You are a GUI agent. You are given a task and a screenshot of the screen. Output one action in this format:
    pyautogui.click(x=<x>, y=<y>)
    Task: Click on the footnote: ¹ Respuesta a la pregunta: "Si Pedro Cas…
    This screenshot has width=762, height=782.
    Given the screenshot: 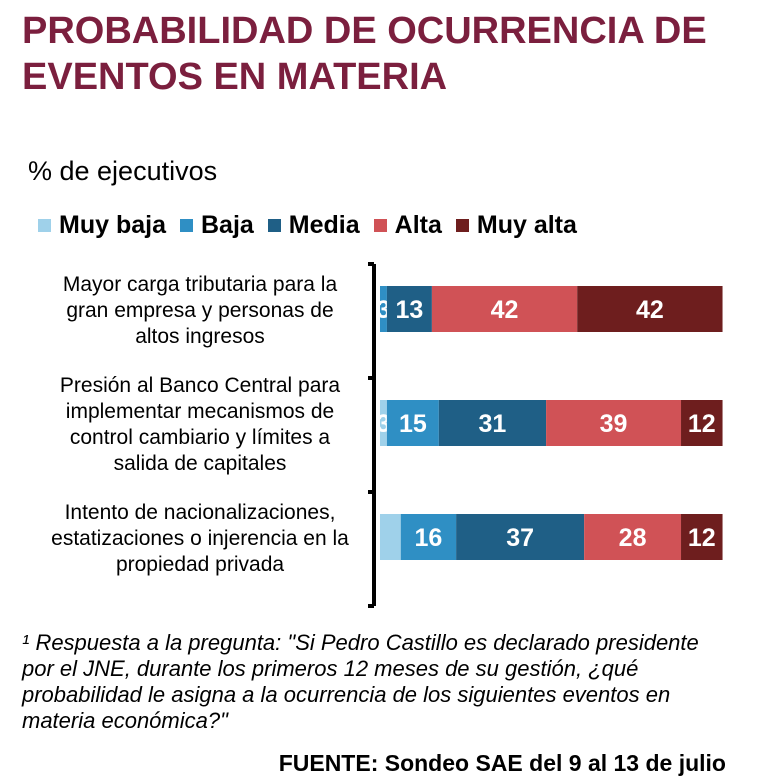 What is the action you would take?
    pyautogui.click(x=360, y=681)
    